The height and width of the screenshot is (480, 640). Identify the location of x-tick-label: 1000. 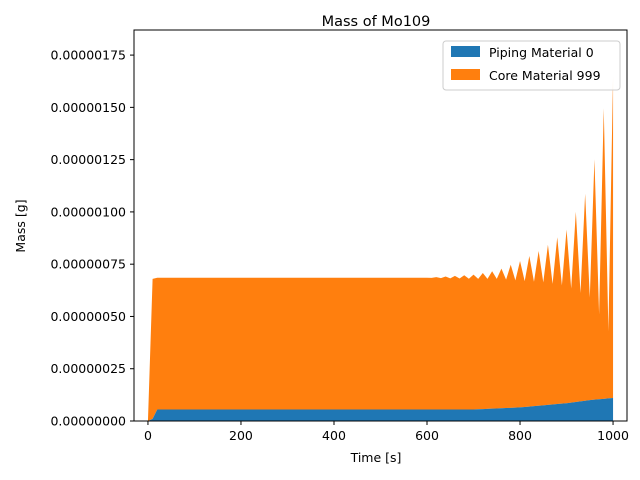
(613, 435).